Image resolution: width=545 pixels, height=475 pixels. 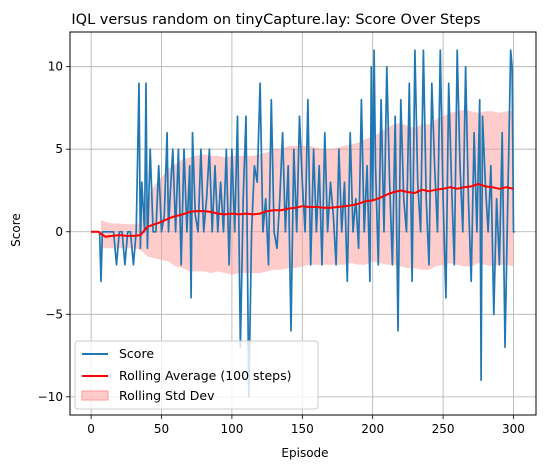 I want to click on x-tick-label: 50, so click(x=161, y=429).